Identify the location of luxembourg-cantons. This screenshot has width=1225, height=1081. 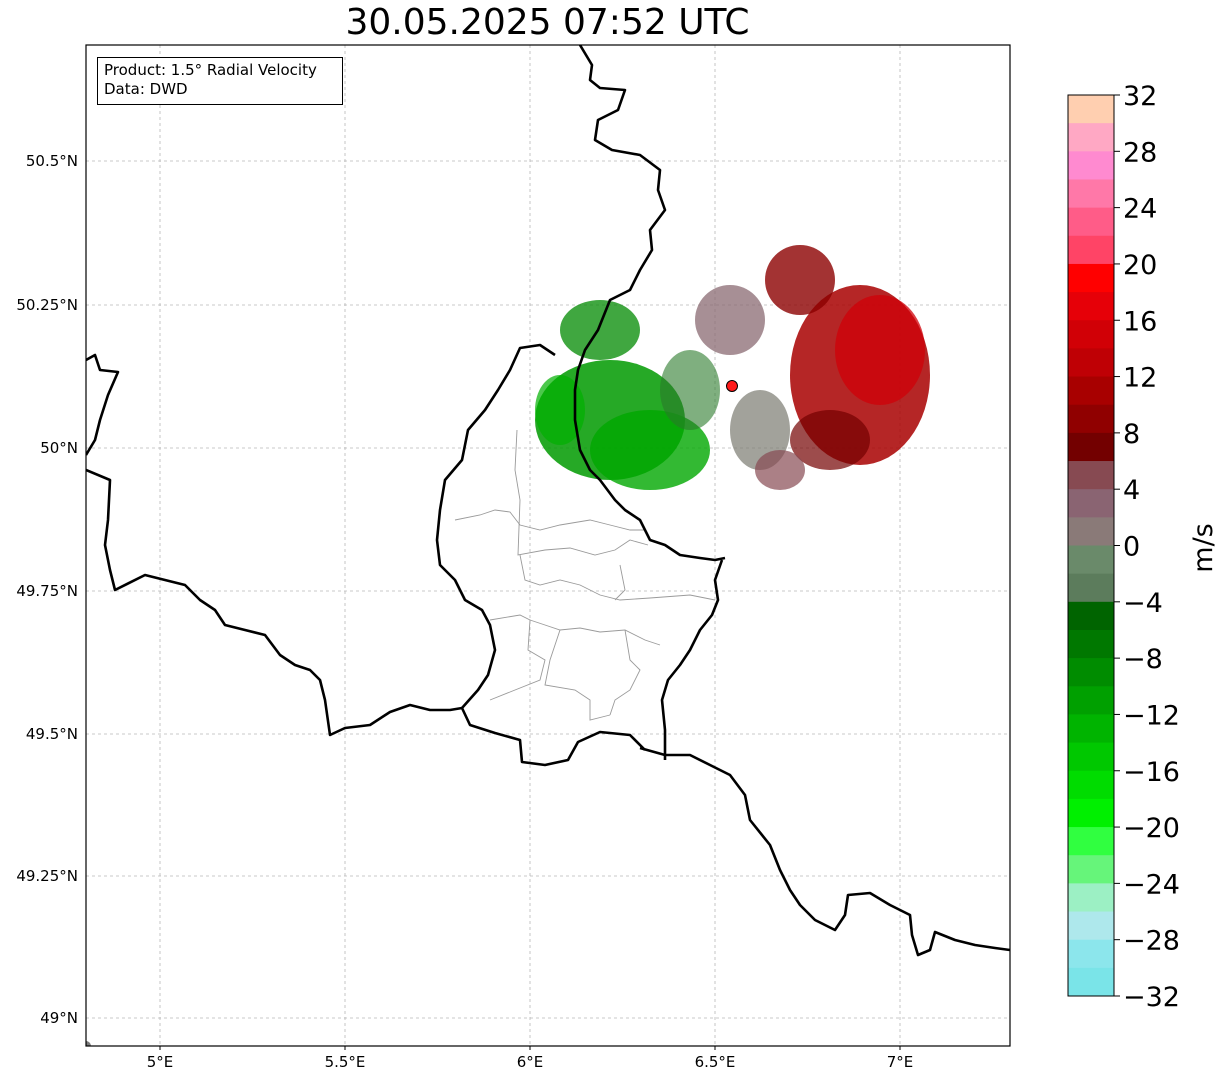
(585, 575).